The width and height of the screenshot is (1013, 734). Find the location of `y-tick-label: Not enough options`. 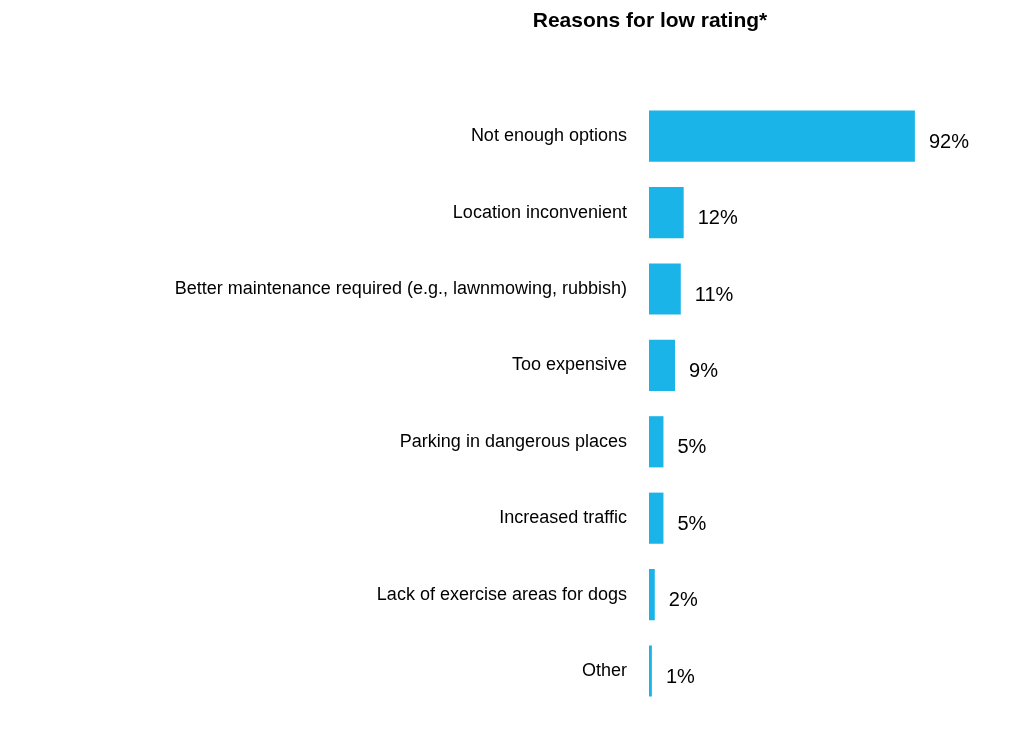

y-tick-label: Not enough options is located at coordinates (548, 135).